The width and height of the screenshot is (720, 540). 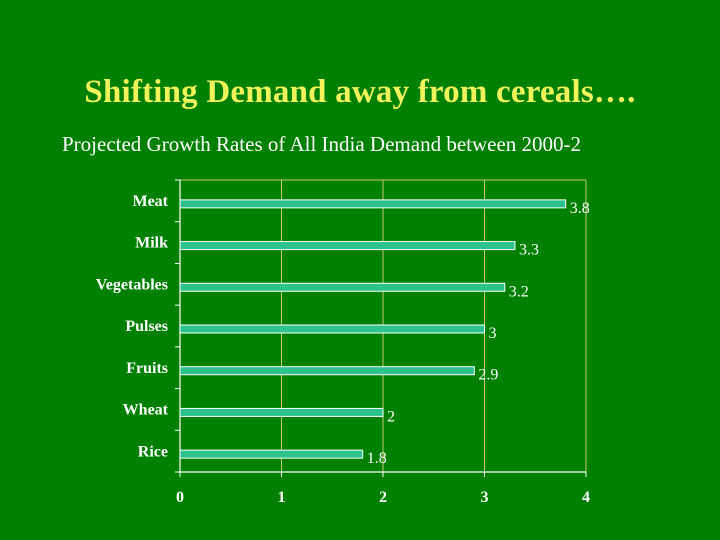 What do you see at coordinates (360, 92) in the screenshot?
I see `slide-title: Shifting Demand away from cereals….` at bounding box center [360, 92].